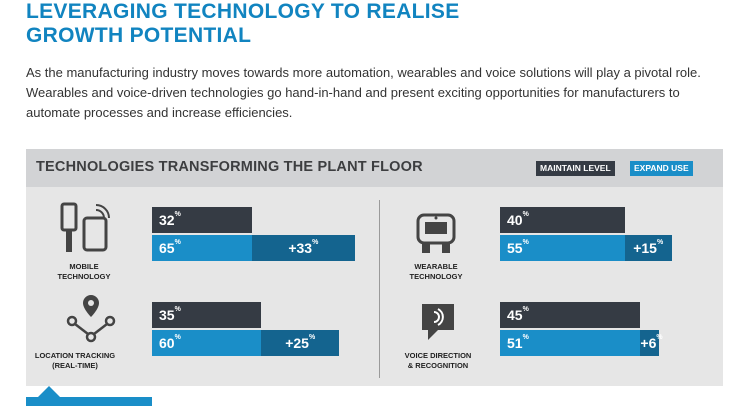  What do you see at coordinates (575, 168) in the screenshot?
I see `legend-maintain-level: MAINTAIN LEVEL` at bounding box center [575, 168].